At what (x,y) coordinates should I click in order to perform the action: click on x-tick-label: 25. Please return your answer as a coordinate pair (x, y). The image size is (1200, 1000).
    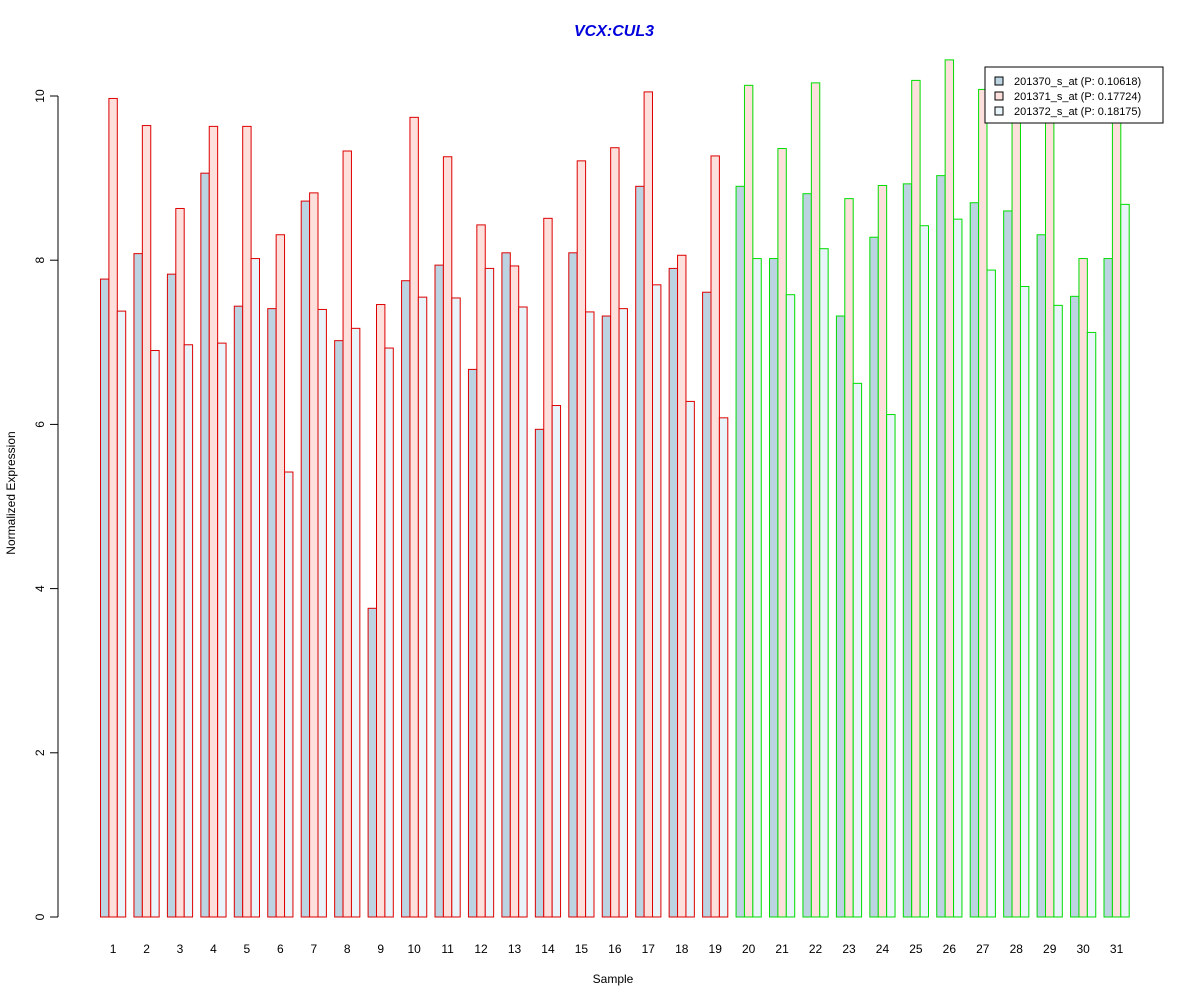
    Looking at the image, I should click on (916, 949).